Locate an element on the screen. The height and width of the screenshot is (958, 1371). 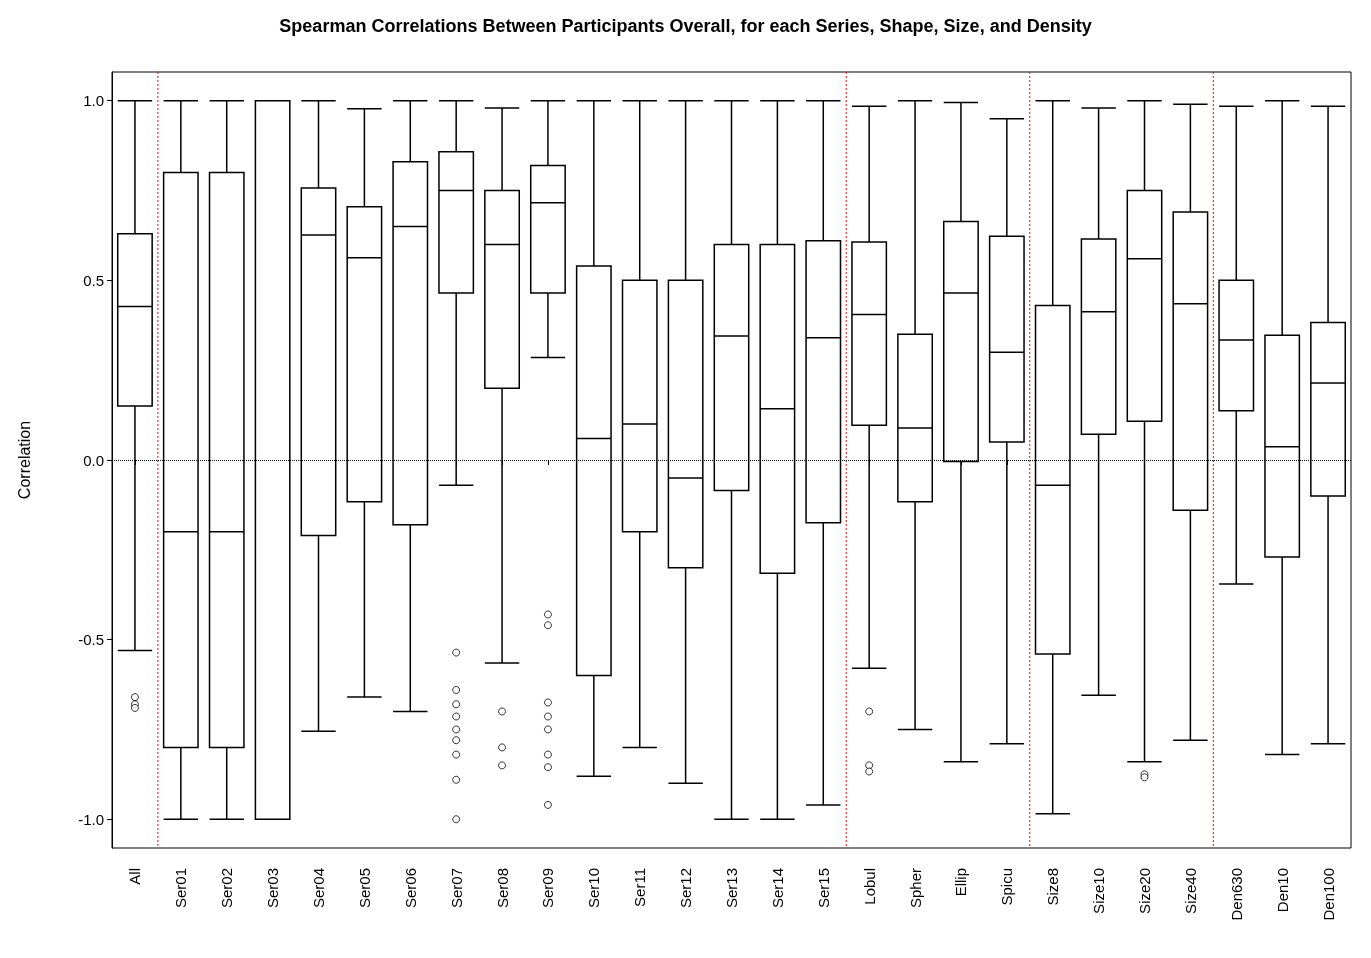
x-tick-label: Spher is located at coordinates (915, 888).